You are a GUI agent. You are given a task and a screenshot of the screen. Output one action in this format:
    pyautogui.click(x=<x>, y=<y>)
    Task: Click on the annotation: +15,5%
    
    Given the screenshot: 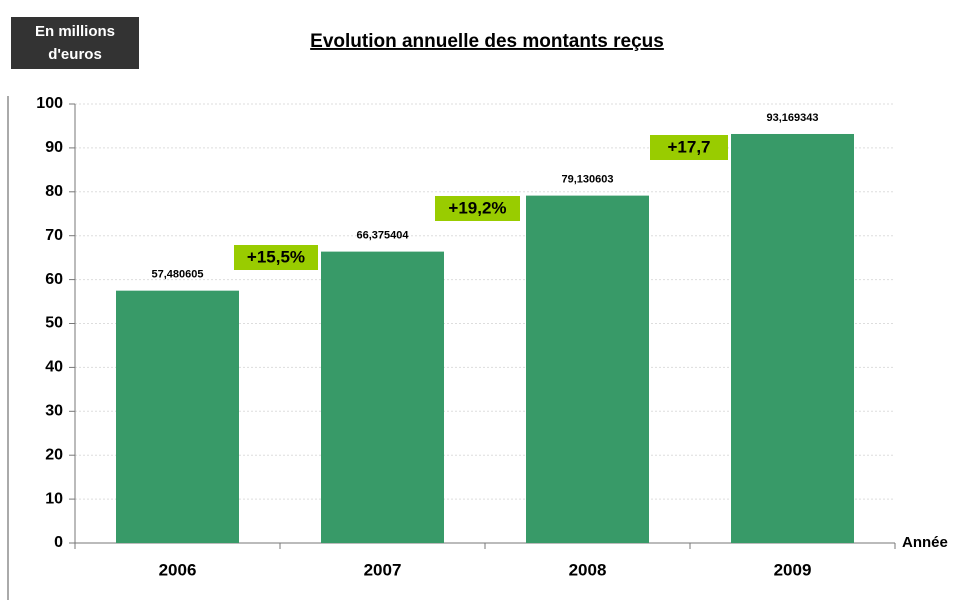 What is the action you would take?
    pyautogui.click(x=276, y=256)
    